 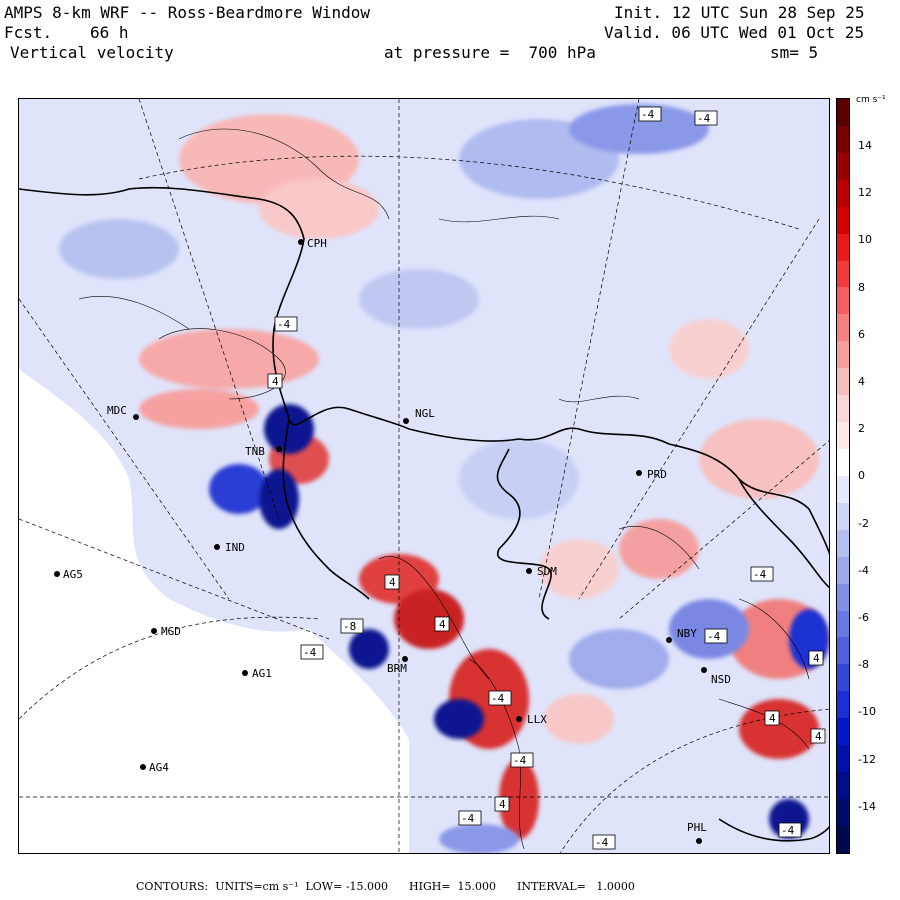 I want to click on station-label: PHL, so click(x=697, y=827).